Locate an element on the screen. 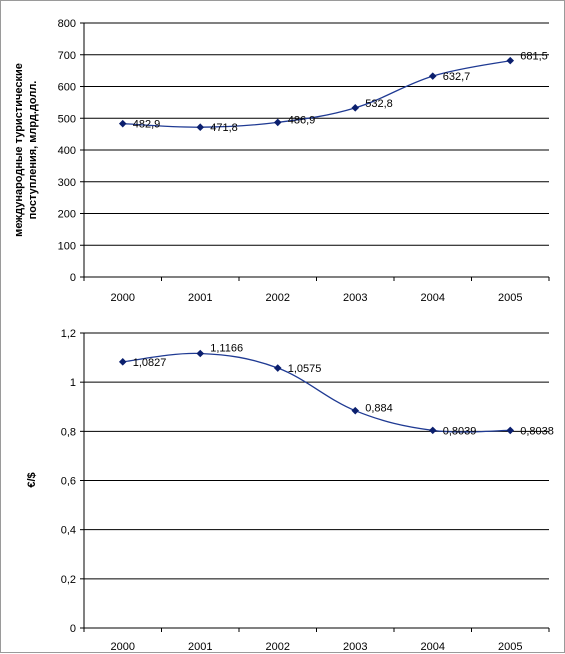  y-tick-label: 600 is located at coordinates (67, 88).